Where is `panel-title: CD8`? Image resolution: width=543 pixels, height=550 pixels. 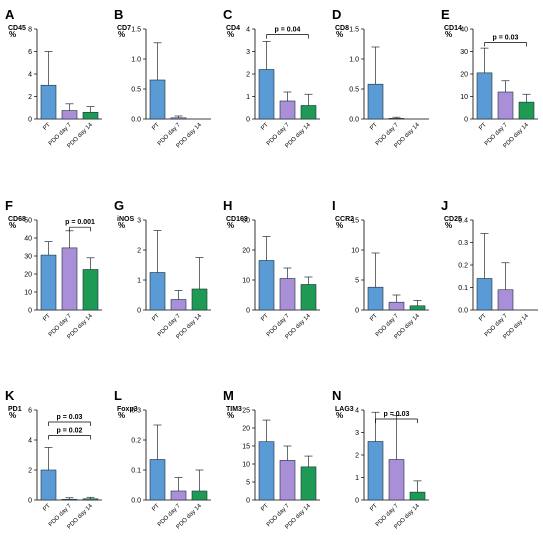 panel-title: CD8 is located at coordinates (342, 28).